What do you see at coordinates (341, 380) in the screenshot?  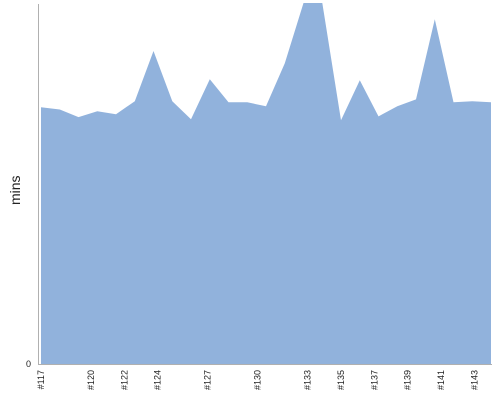 I see `x-tick-label: #135` at bounding box center [341, 380].